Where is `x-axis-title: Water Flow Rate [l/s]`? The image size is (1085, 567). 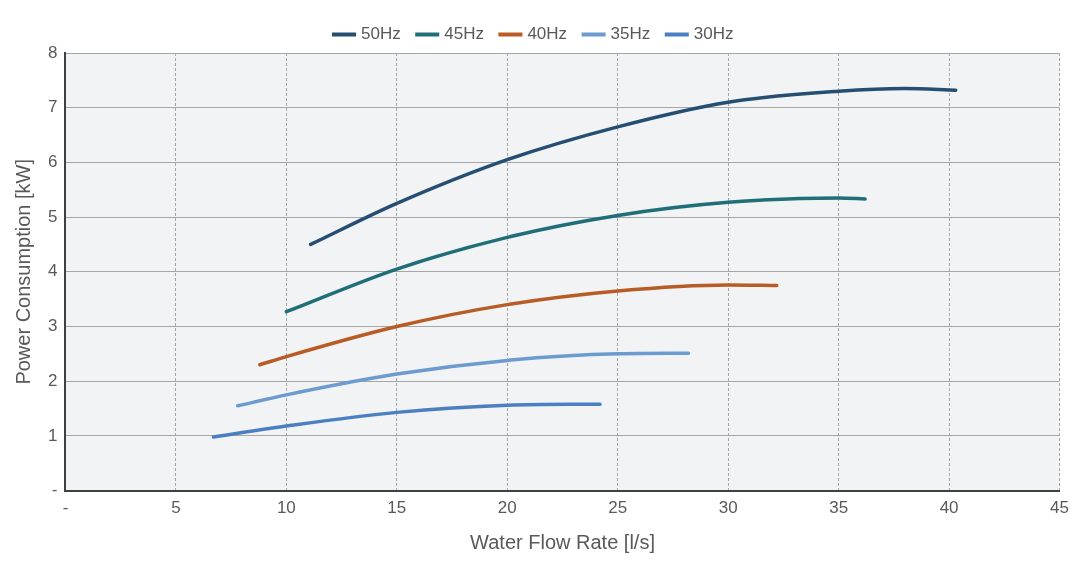
x-axis-title: Water Flow Rate [l/s] is located at coordinates (562, 541).